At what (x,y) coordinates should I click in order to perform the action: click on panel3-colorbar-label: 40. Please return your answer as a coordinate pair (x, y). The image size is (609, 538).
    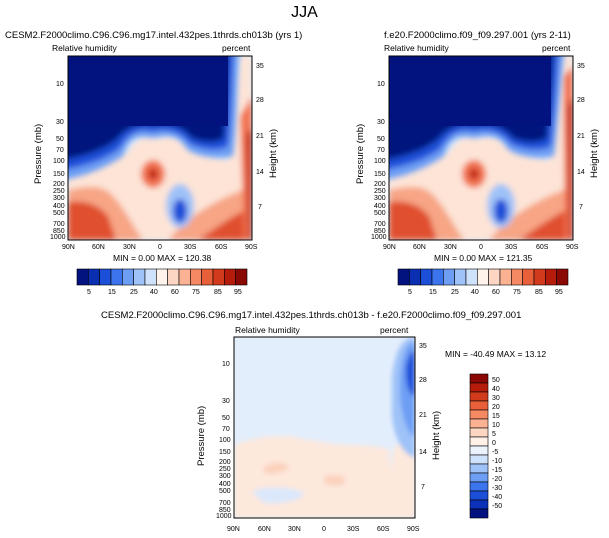
    Looking at the image, I should click on (496, 389).